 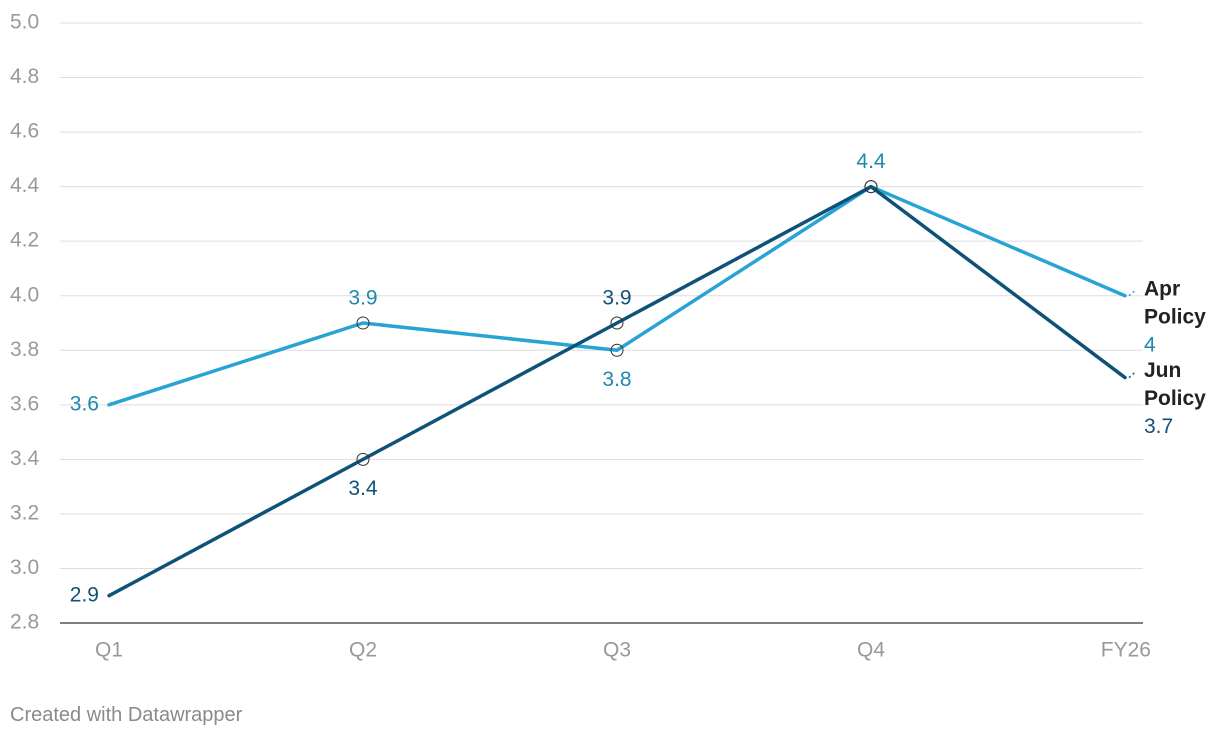 I want to click on y-tick-label: 3.2, so click(x=24, y=512).